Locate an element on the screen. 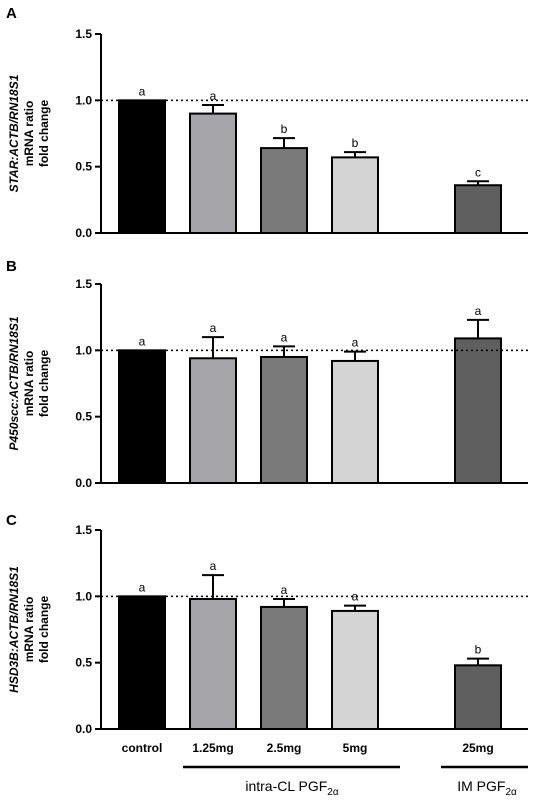 This screenshot has width=536, height=800. panel-label: A is located at coordinates (11, 13).